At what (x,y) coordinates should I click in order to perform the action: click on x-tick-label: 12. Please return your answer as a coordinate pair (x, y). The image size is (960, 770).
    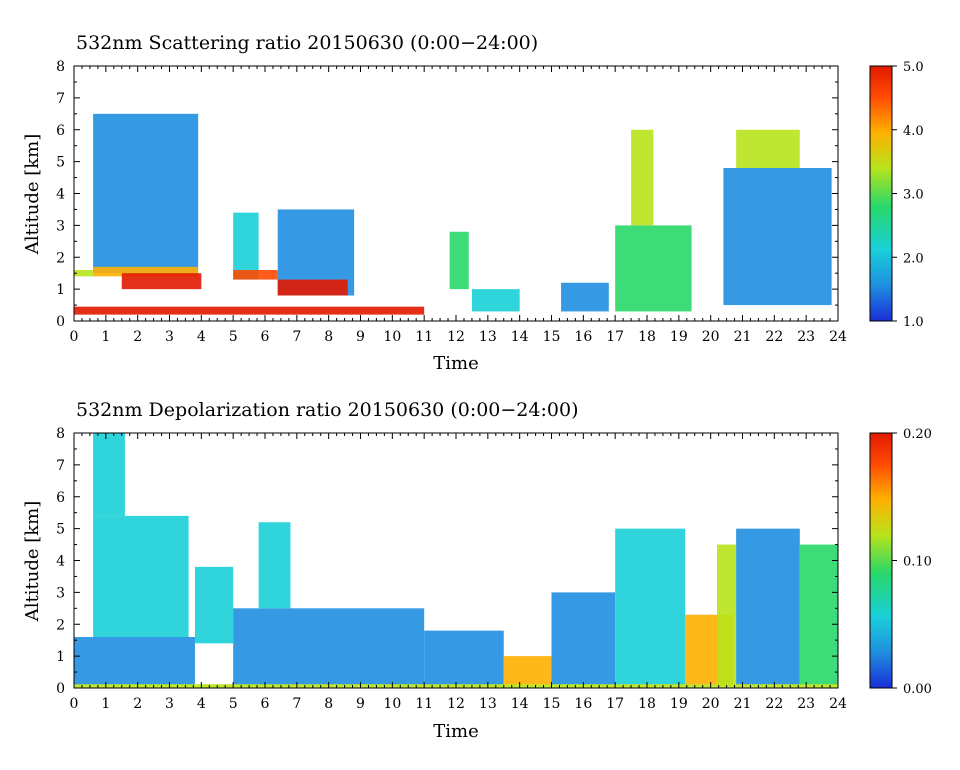
    Looking at the image, I should click on (456, 337).